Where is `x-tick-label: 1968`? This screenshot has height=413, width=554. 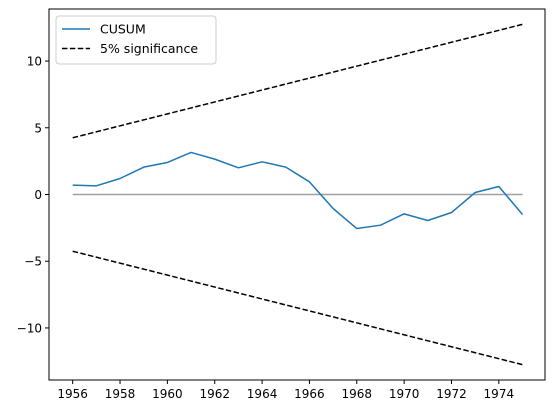
x-tick-label: 1968 is located at coordinates (357, 394).